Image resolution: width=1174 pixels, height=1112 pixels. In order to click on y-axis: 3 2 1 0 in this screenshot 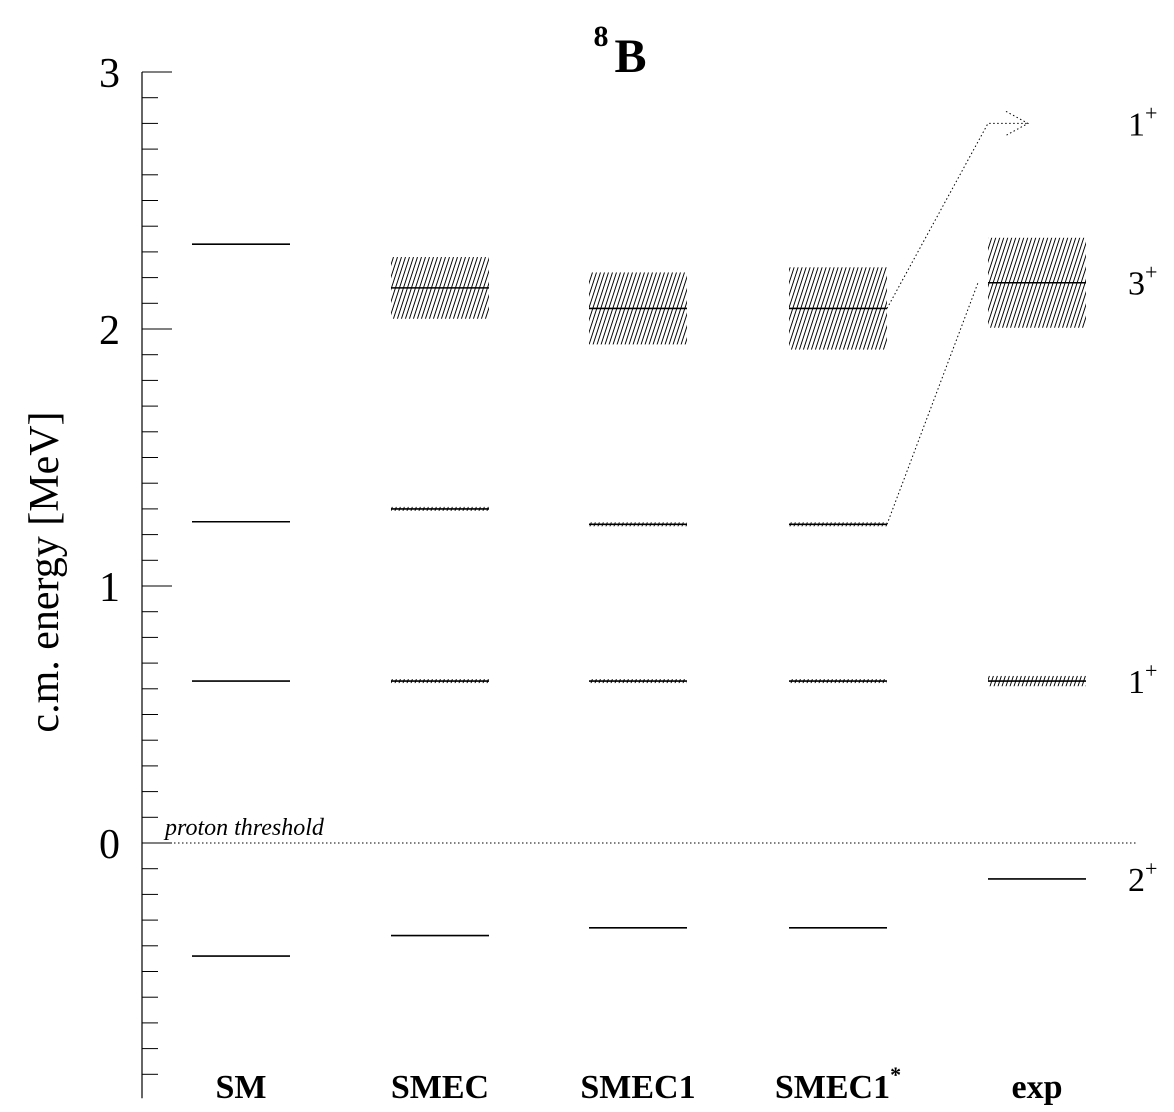, I will do `click(135, 575)`.